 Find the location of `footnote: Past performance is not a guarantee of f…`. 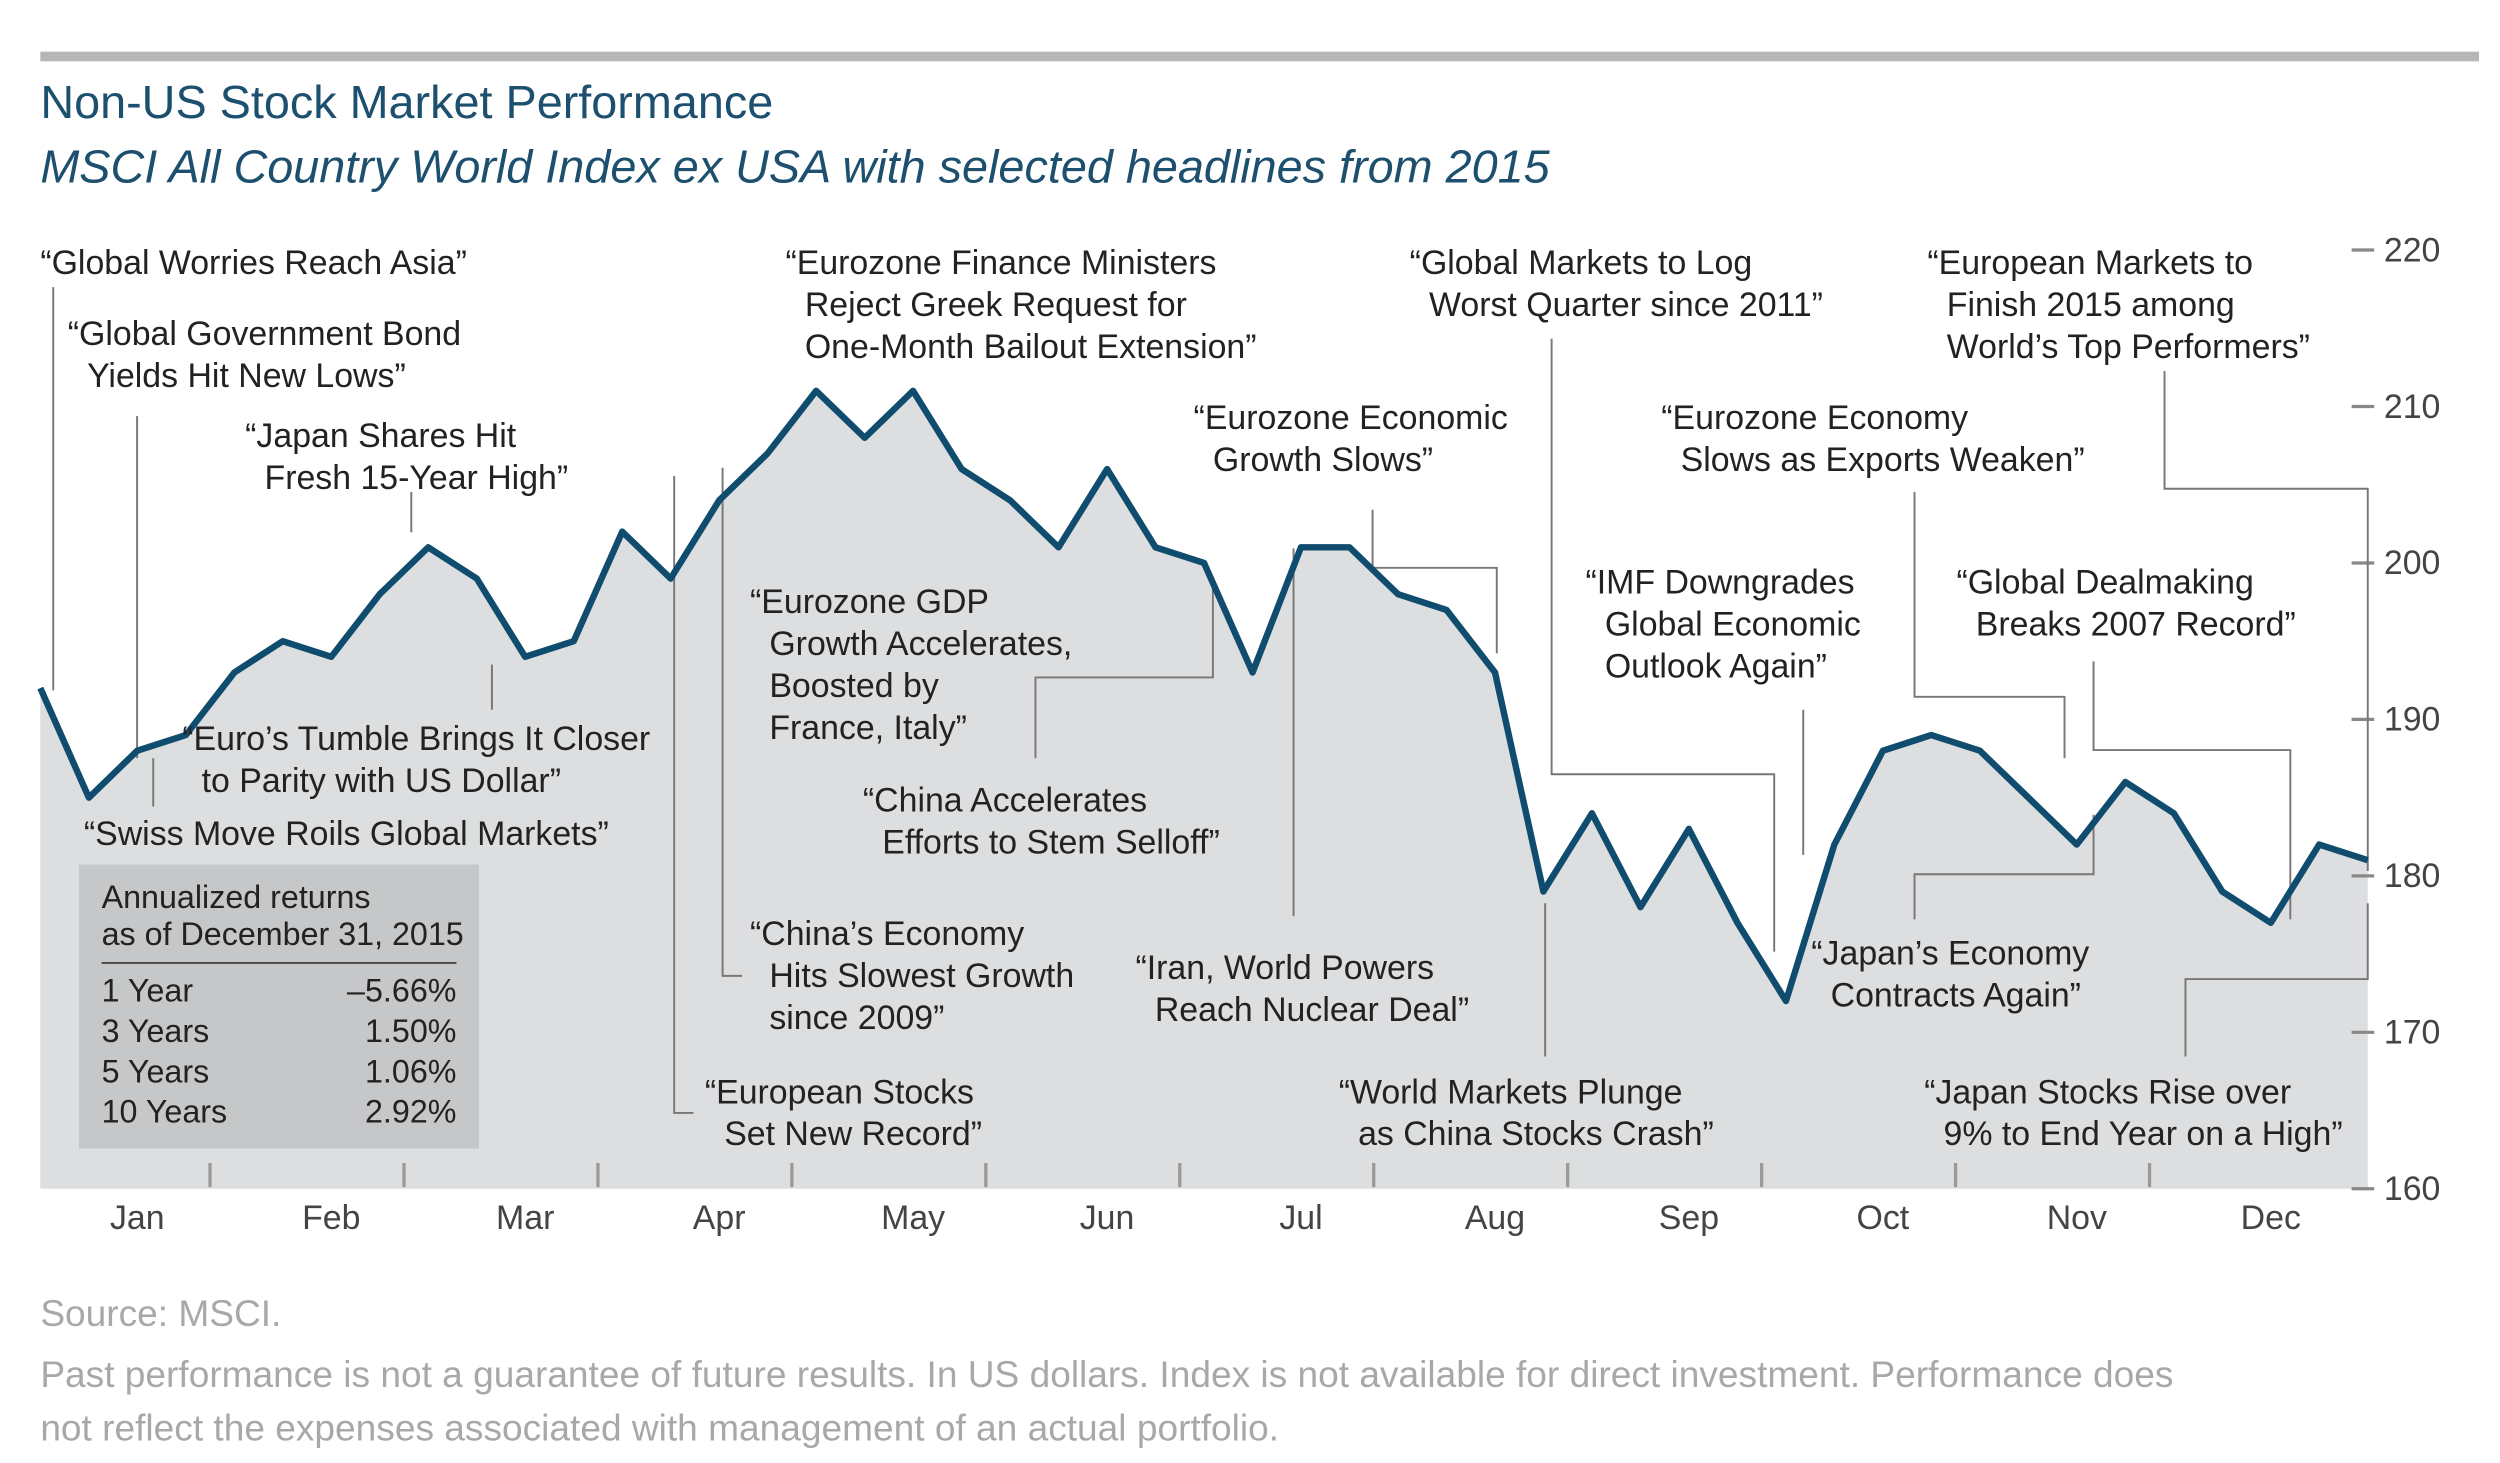

footnote: Past performance is not a guarantee of f… is located at coordinates (1106, 1374).